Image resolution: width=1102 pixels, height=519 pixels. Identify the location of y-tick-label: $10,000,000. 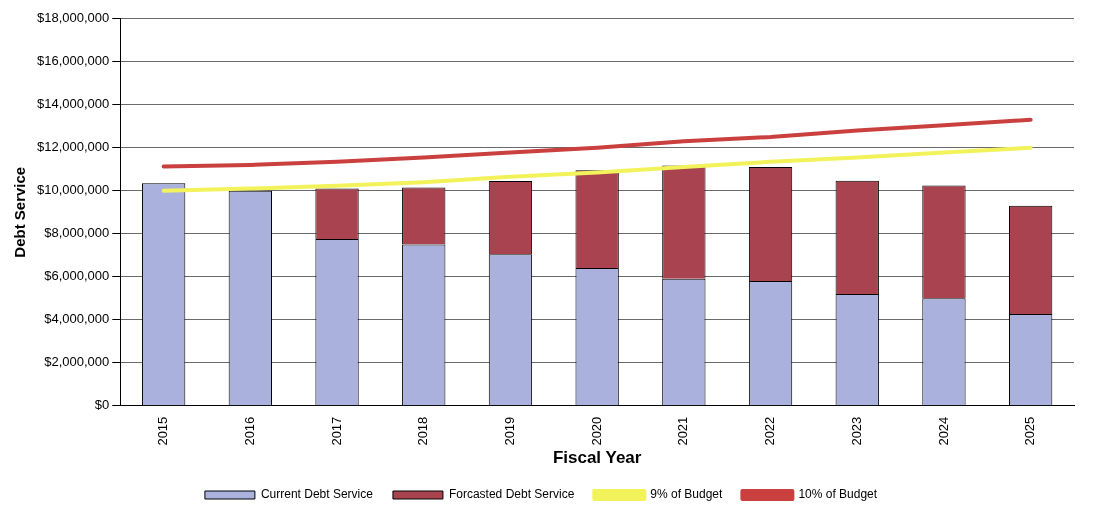
(73, 190).